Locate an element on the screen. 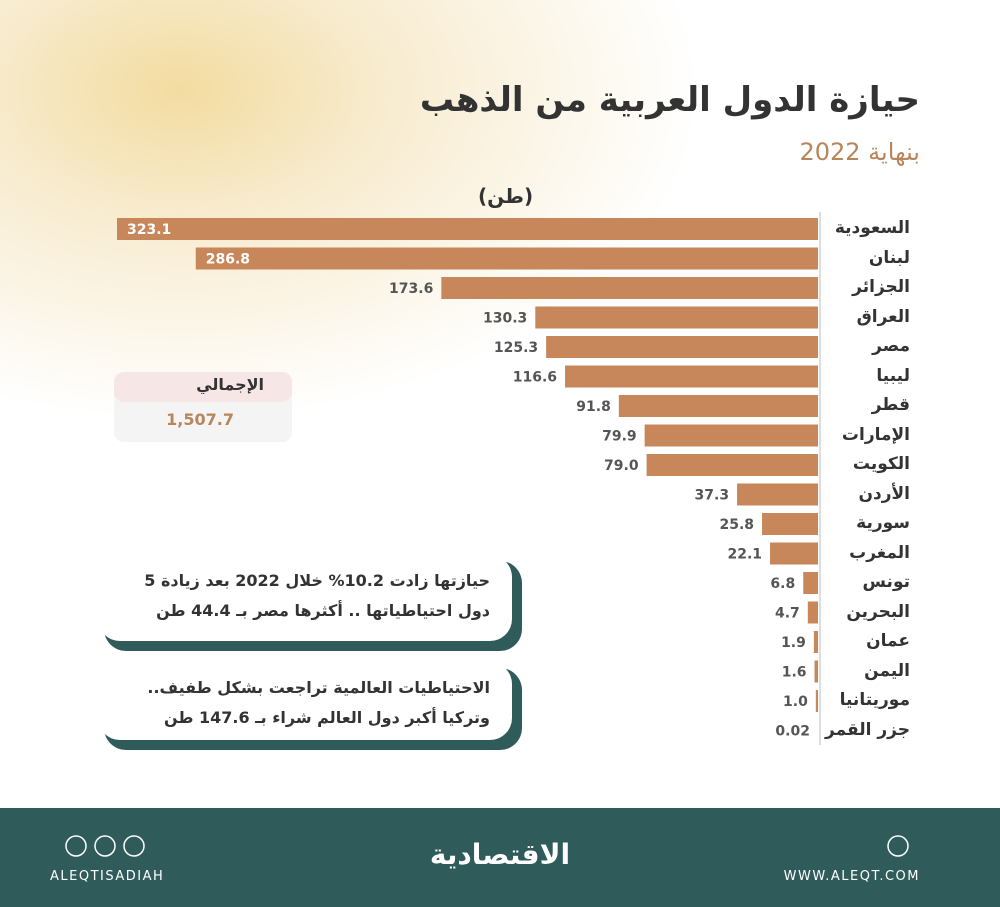 The width and height of the screenshot is (1000, 907). category-label: الإمارات is located at coordinates (875, 434).